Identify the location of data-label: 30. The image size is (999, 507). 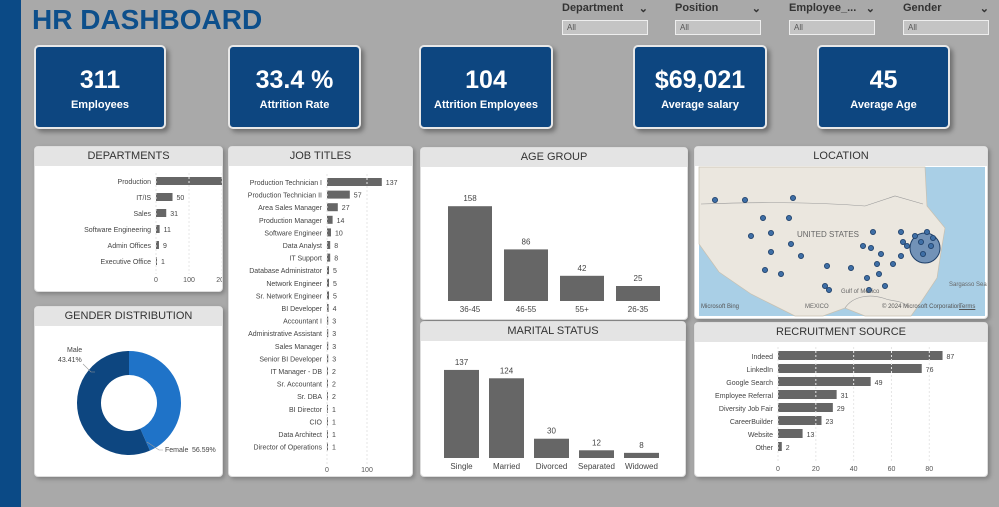
(551, 431).